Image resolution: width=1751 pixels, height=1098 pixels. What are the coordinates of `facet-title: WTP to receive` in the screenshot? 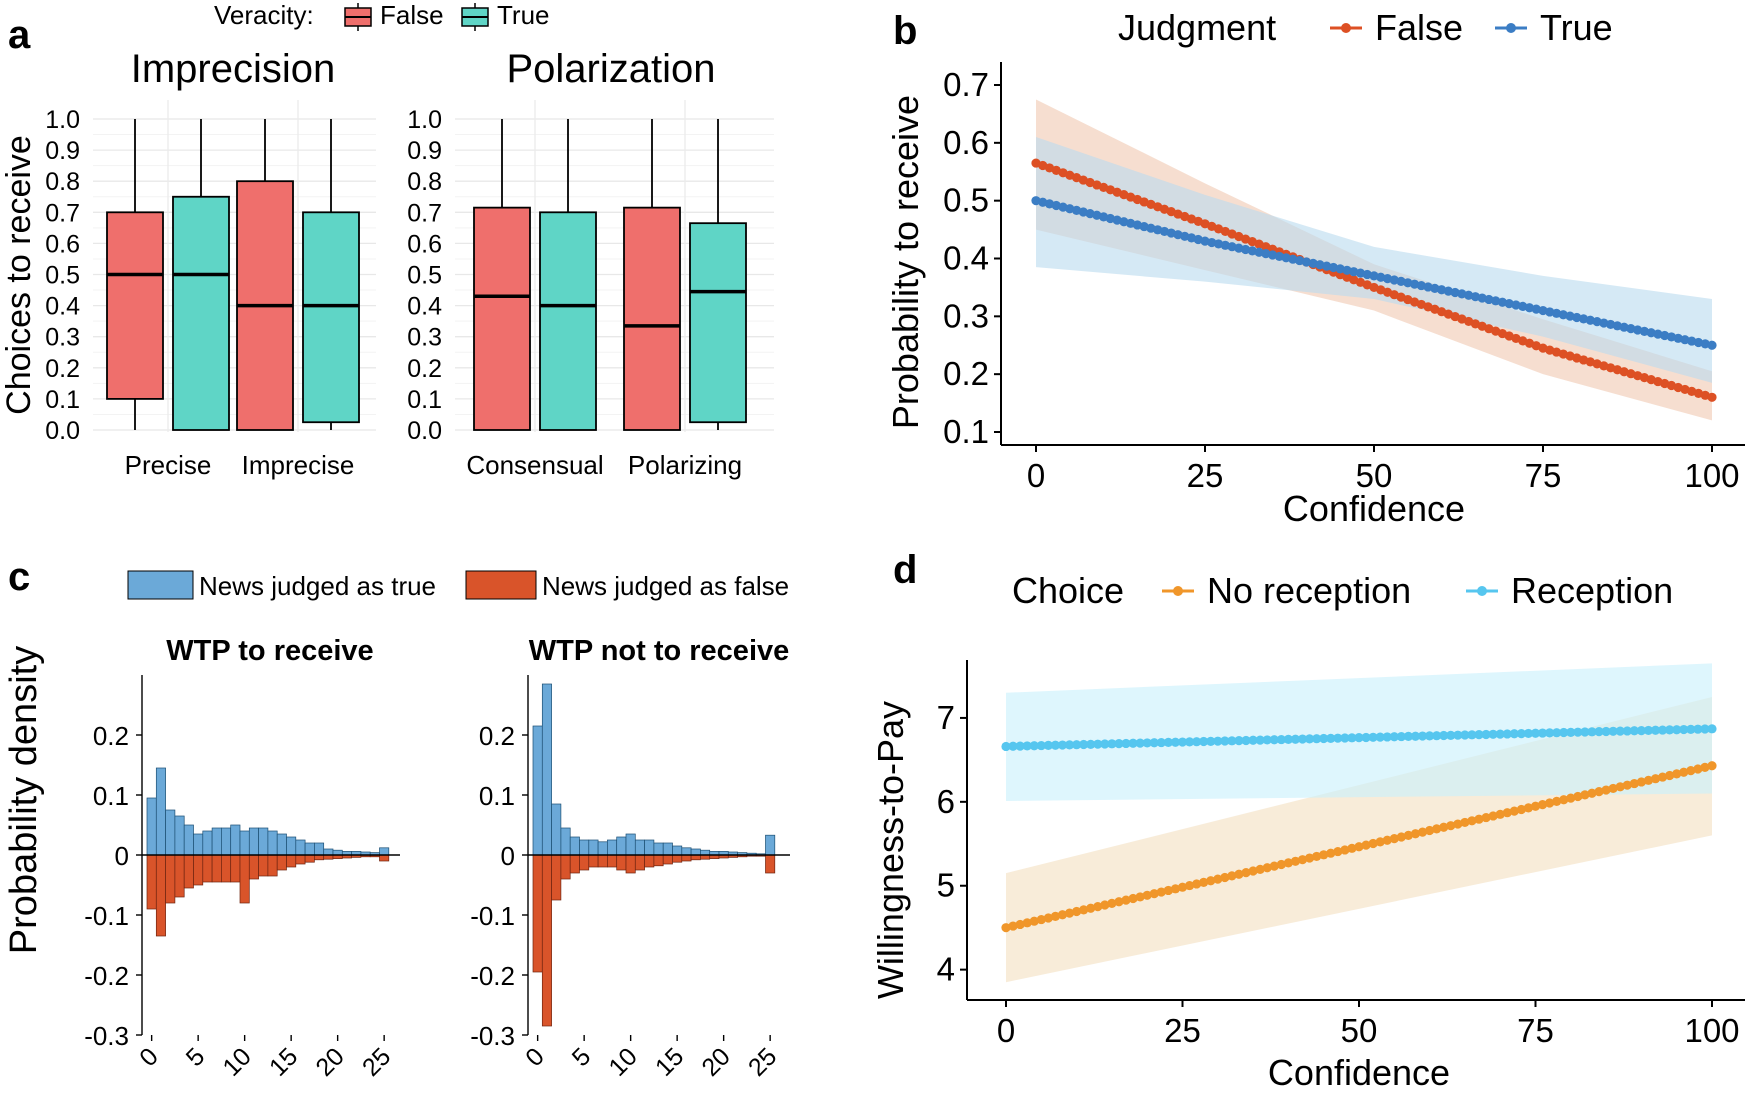 It's located at (269, 651).